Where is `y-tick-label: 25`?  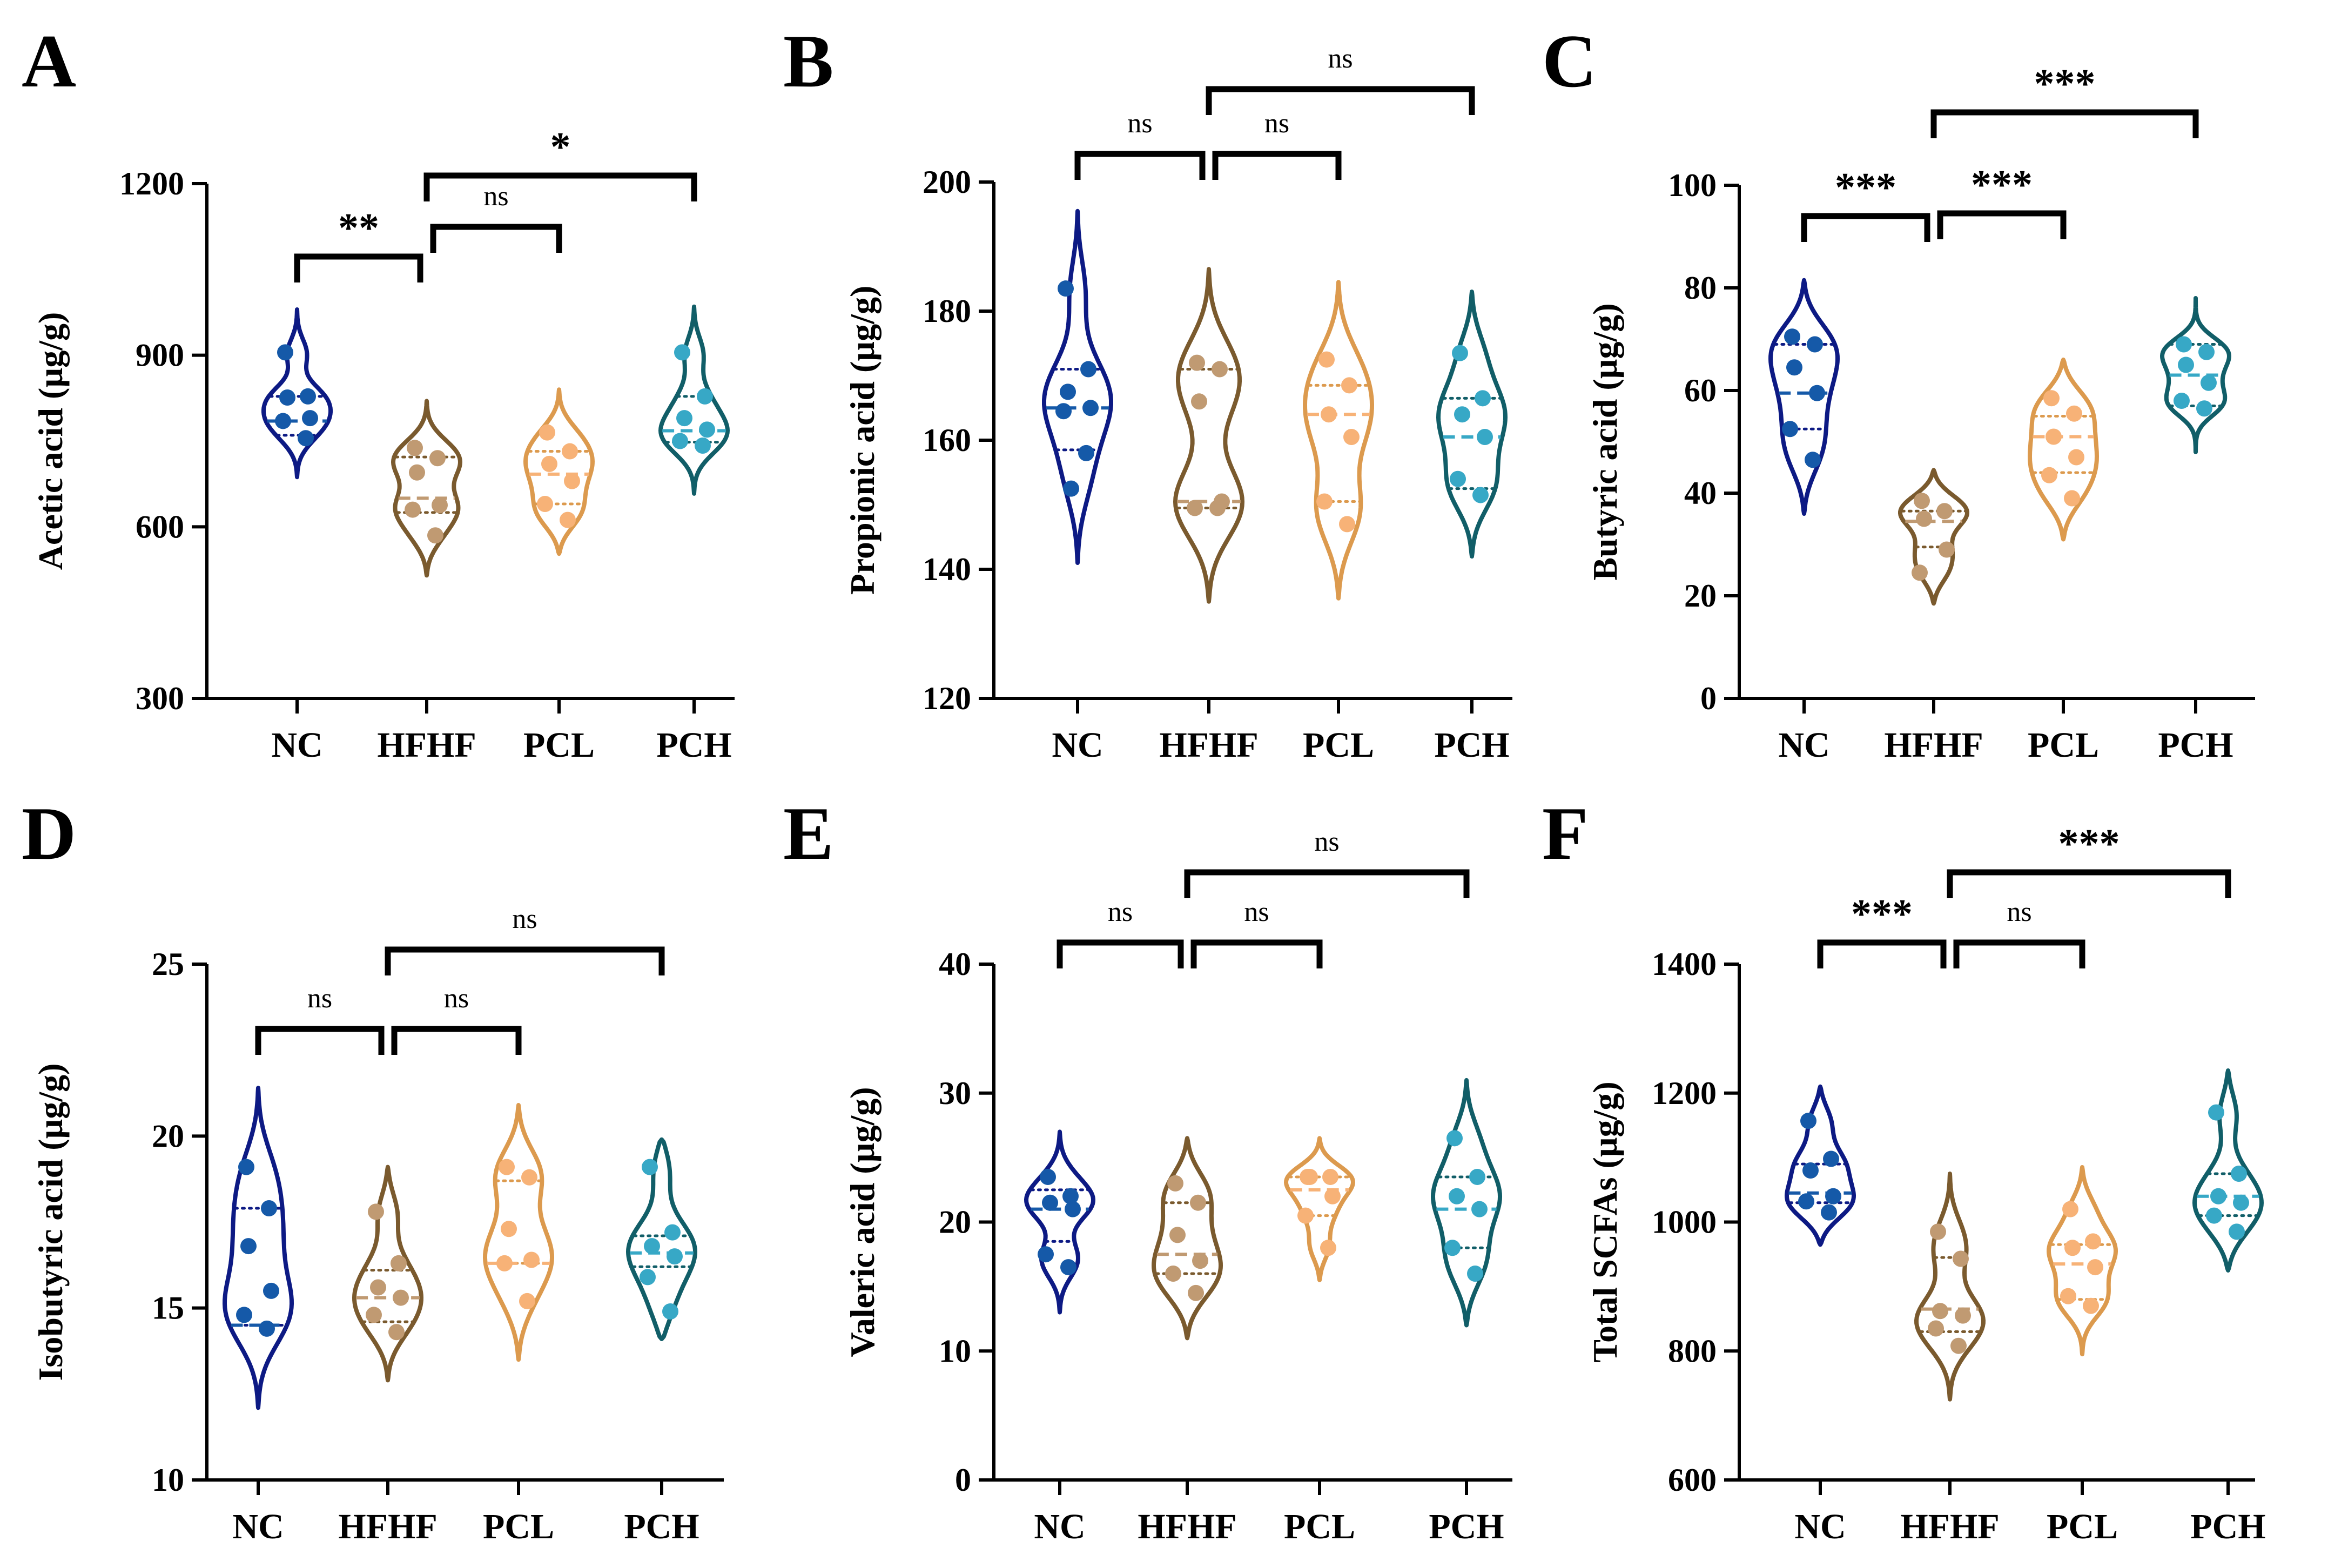
y-tick-label: 25 is located at coordinates (168, 964).